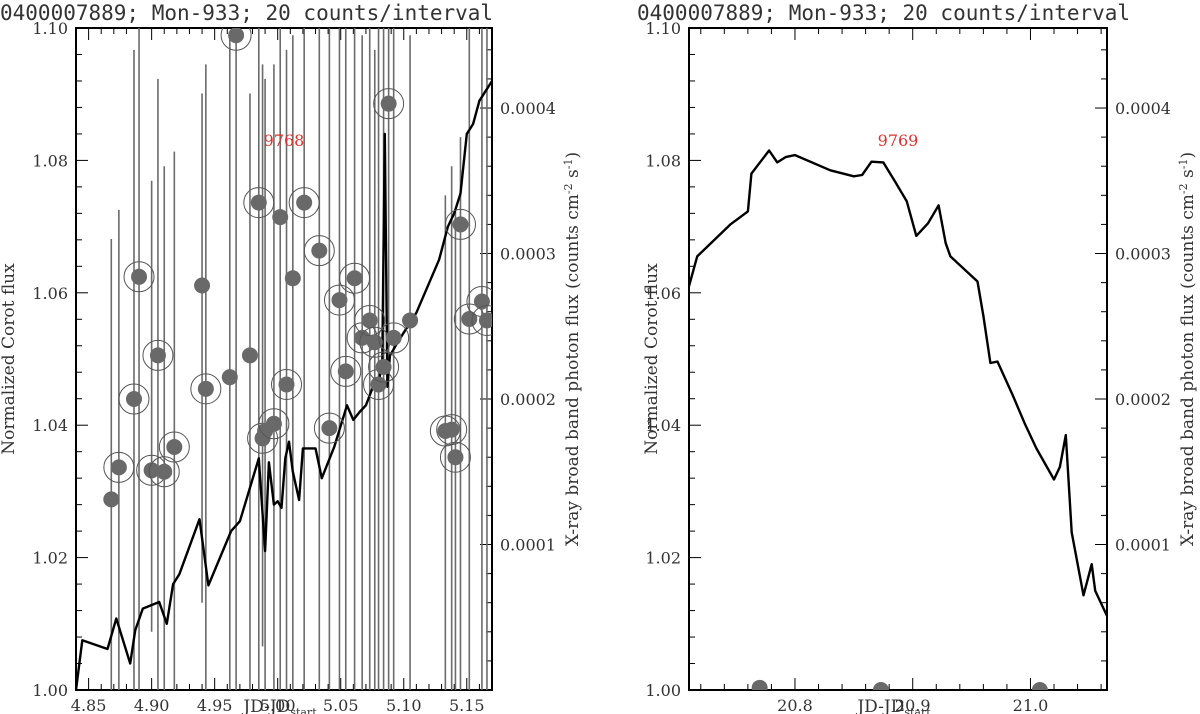 The height and width of the screenshot is (714, 1200). I want to click on chart-title: 0400007889; Mon-933; 20 counts/interval, so click(246, 13).